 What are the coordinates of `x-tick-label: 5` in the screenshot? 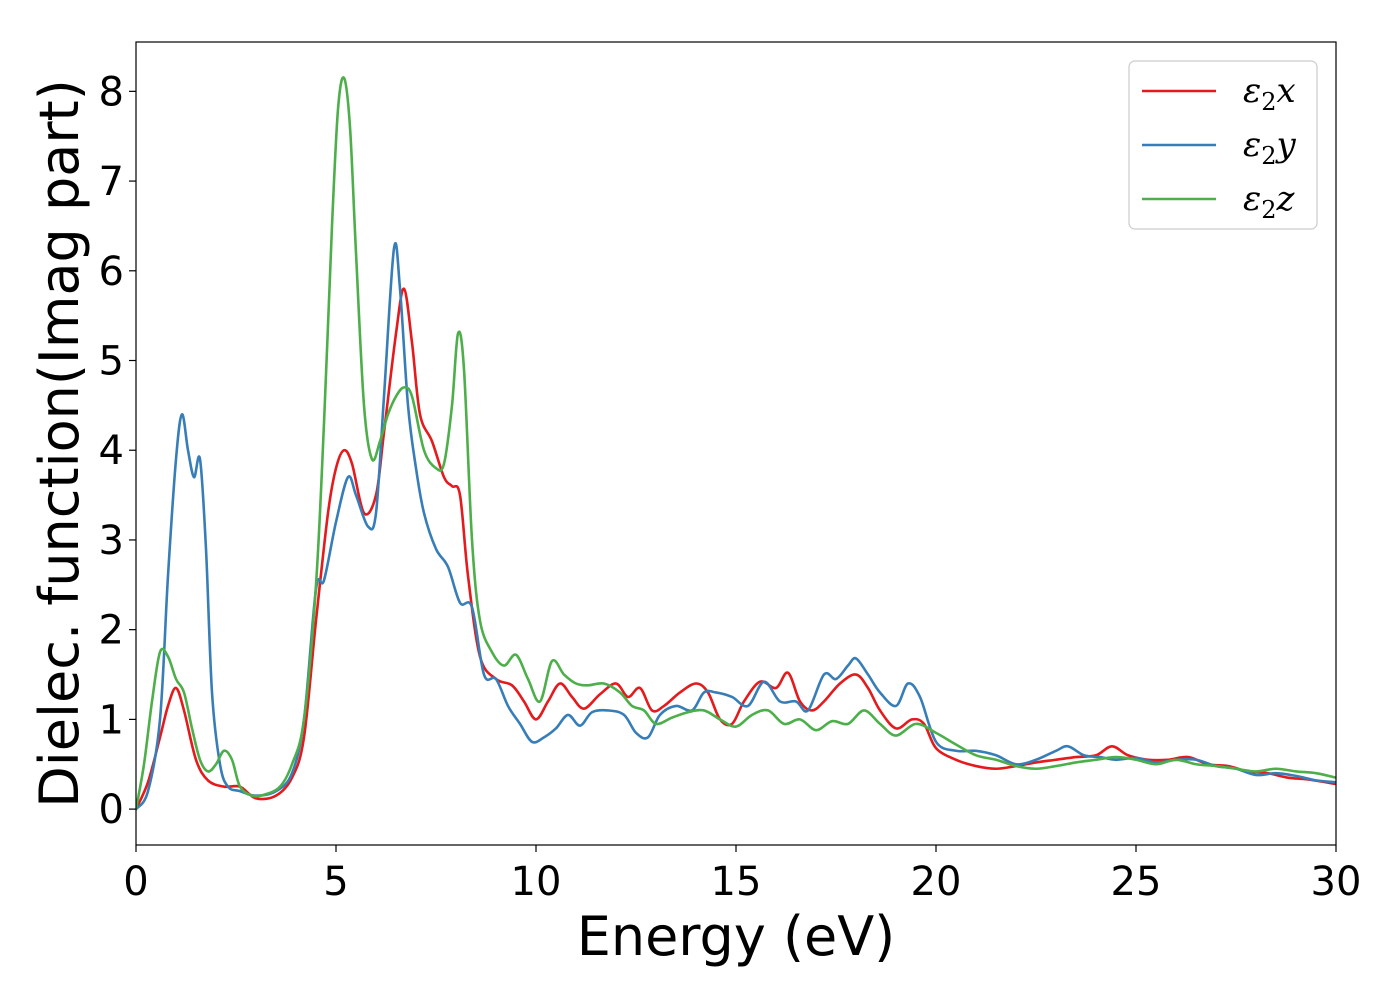 It's located at (335, 882).